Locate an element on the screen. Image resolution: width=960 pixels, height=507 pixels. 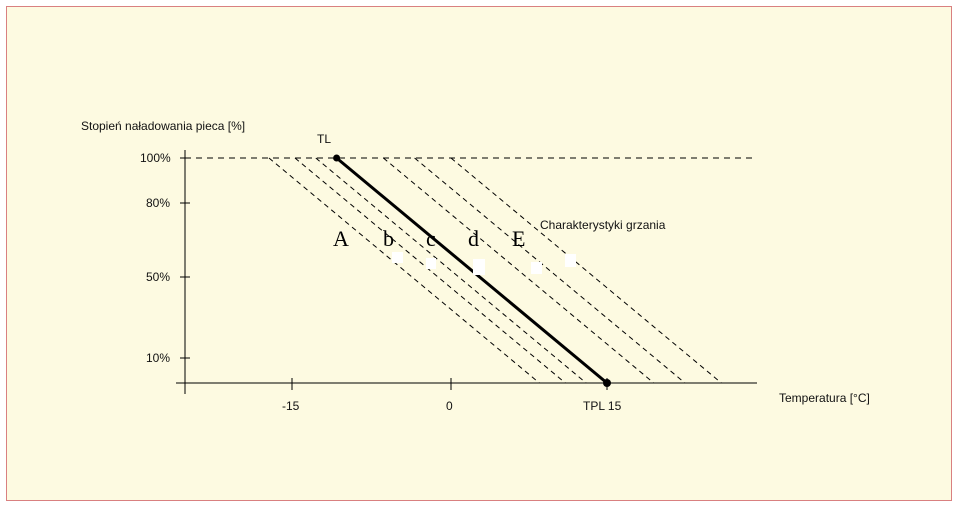
y-axis-title: Stopień naładowania pieca [%] is located at coordinates (163, 126).